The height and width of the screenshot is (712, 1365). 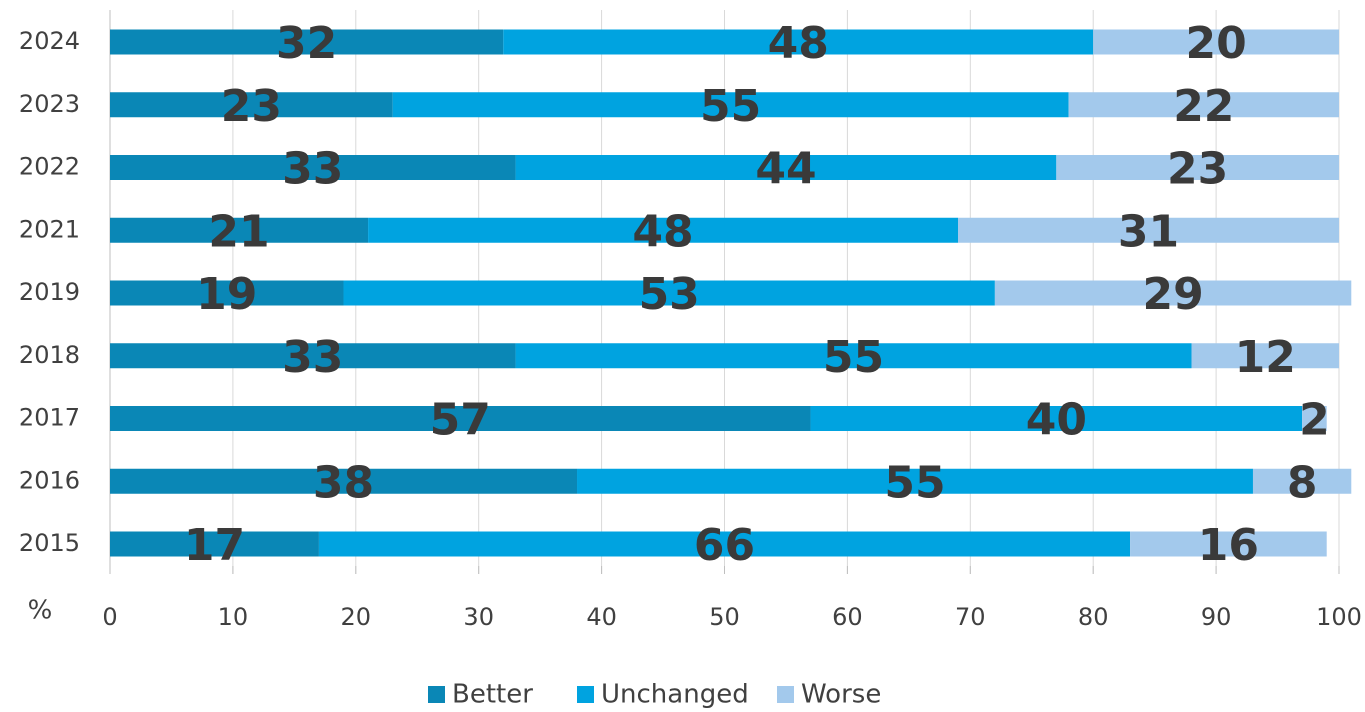 What do you see at coordinates (1216, 617) in the screenshot?
I see `x-tick-label: 90` at bounding box center [1216, 617].